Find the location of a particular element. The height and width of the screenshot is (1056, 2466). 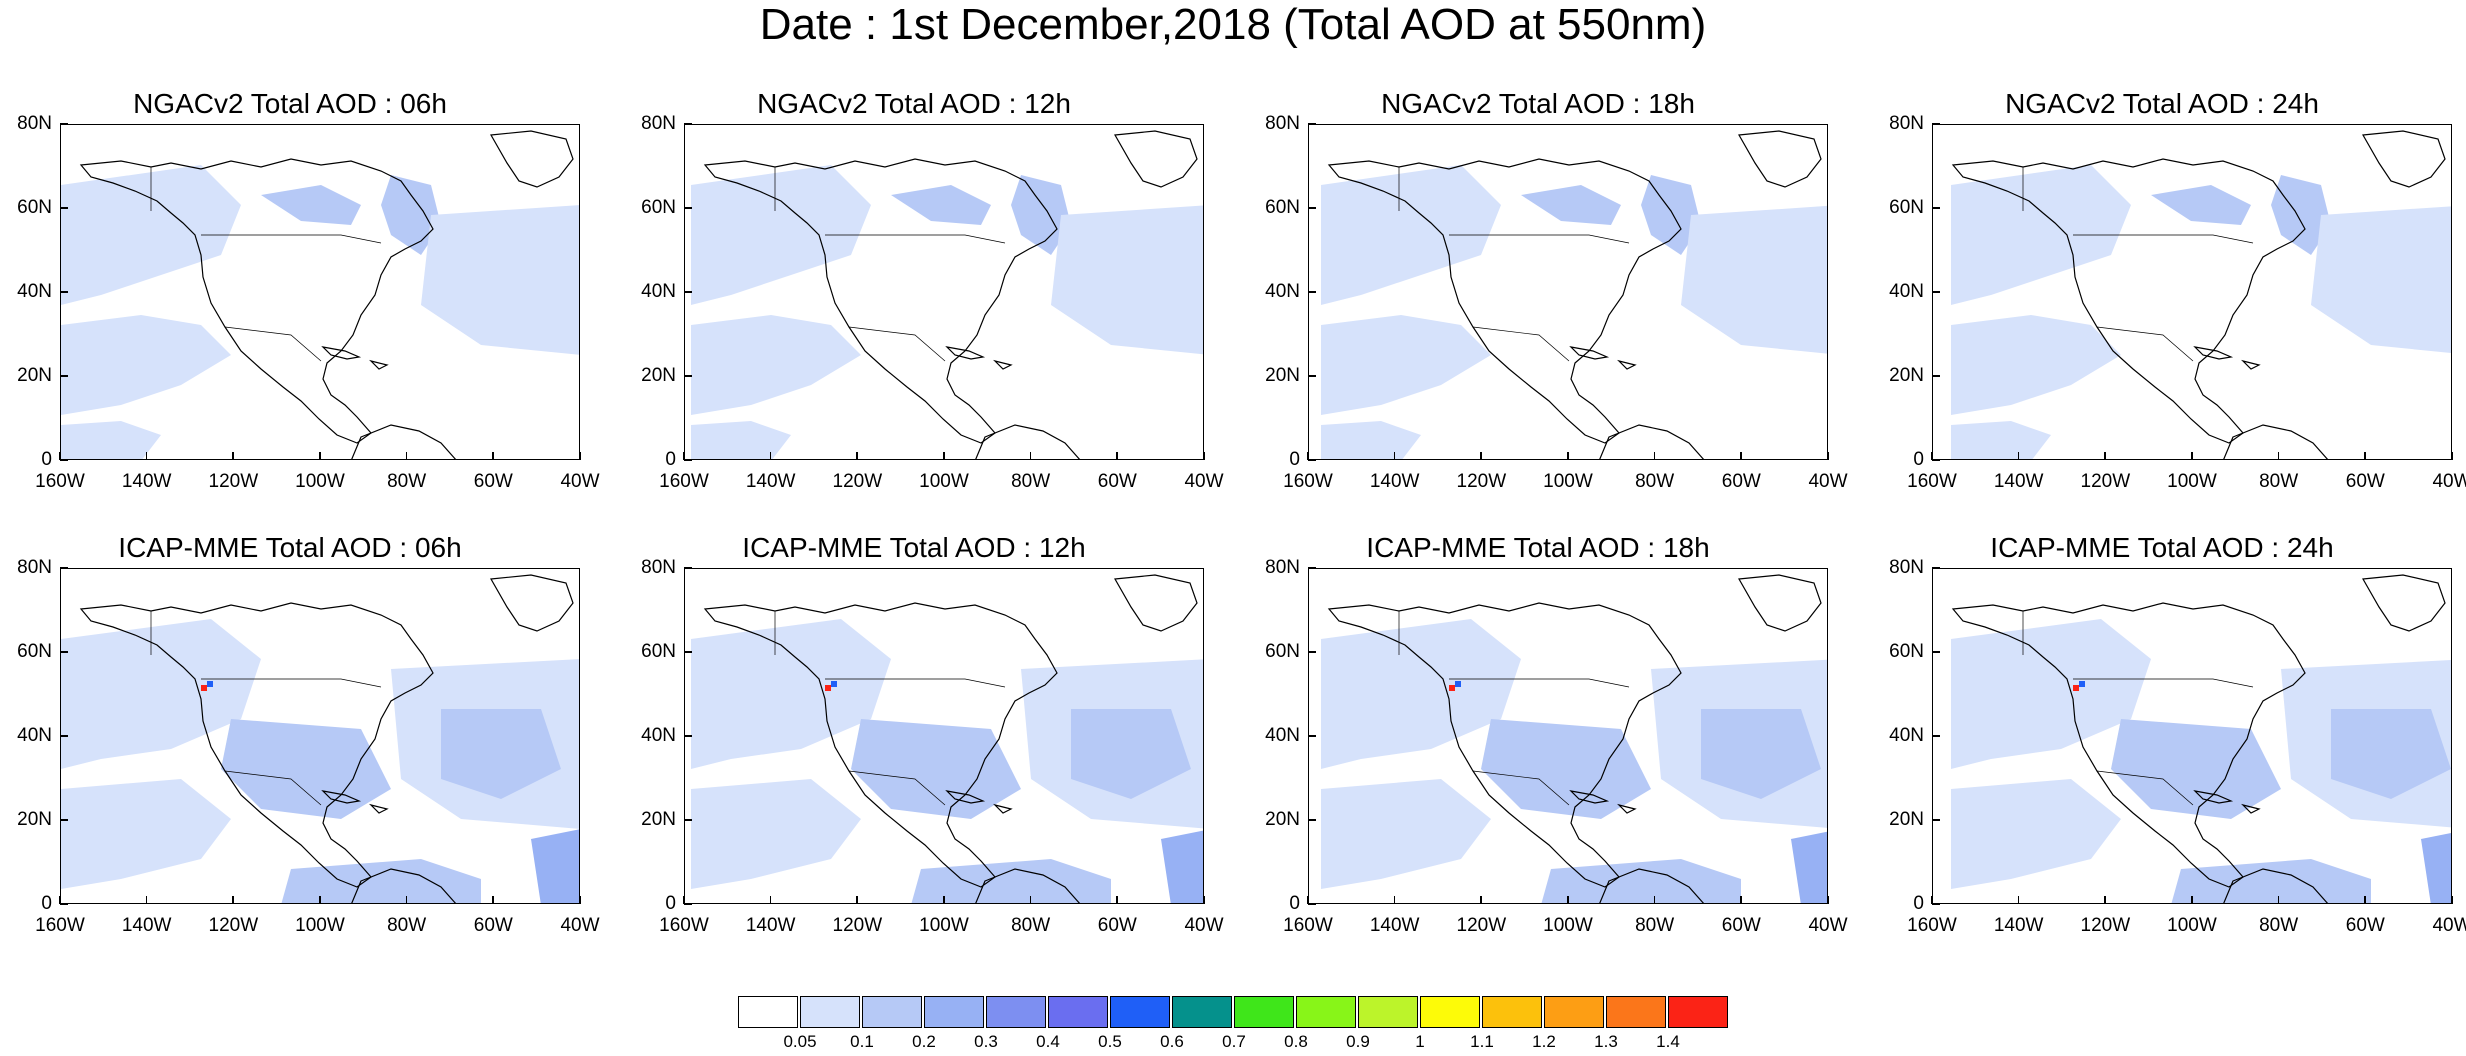

longitude-tick-label: 160W is located at coordinates (60, 481).